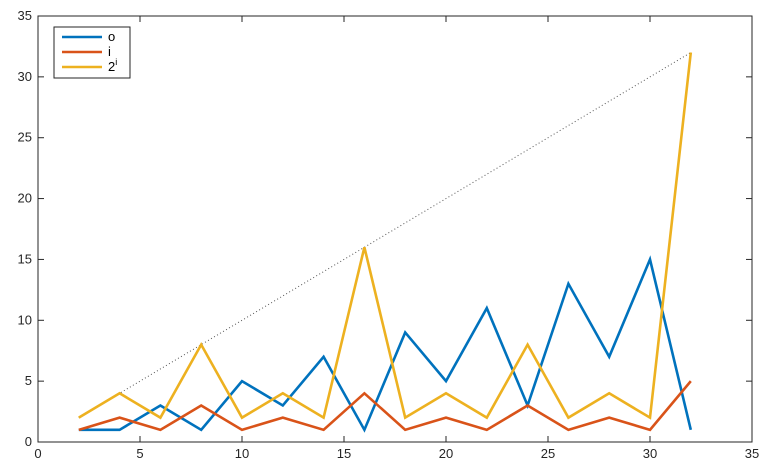 Image resolution: width=763 pixels, height=462 pixels. Describe the element at coordinates (344, 453) in the screenshot. I see `x-tick-label: 15` at that location.